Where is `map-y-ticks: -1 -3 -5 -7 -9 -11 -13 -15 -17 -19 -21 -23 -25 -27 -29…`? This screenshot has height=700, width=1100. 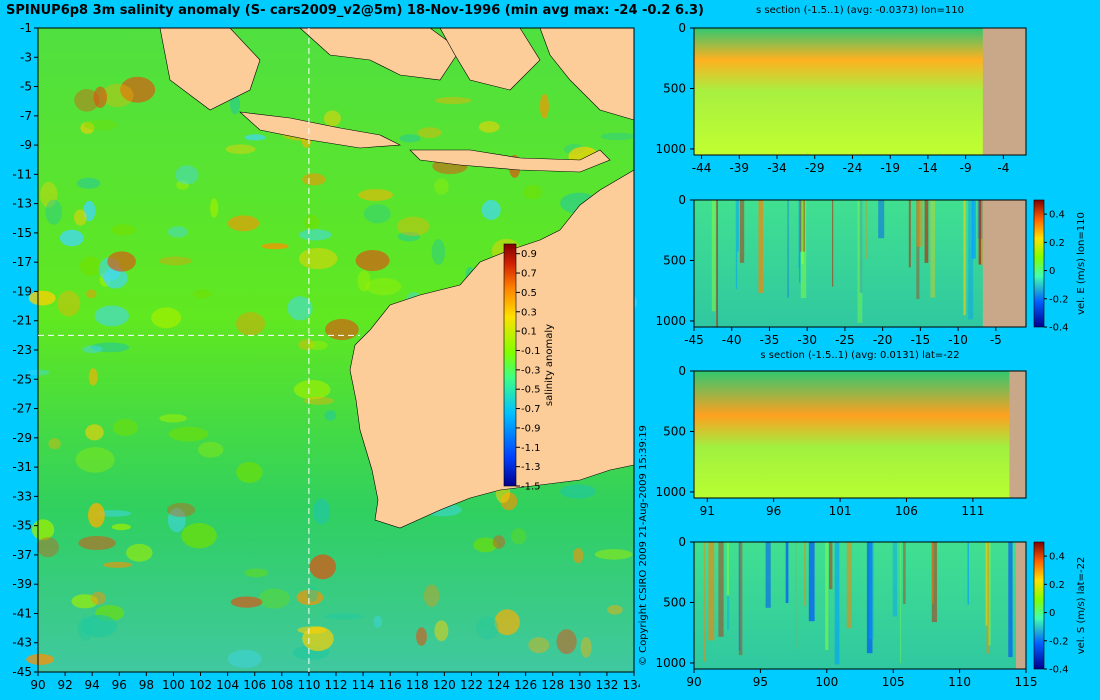 map-y-ticks: -1 -3 -5 -7 -9 -11 -13 -15 -17 -19 -21 -23 -25 -27 -29… is located at coordinates (25, 350).